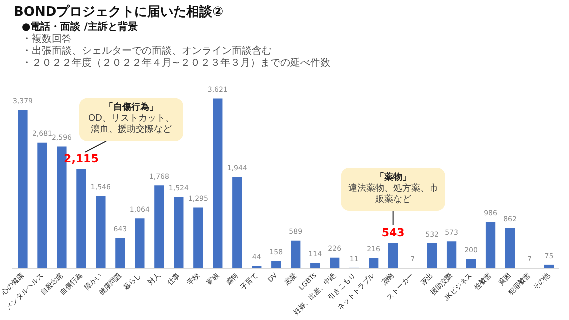 The height and width of the screenshot is (320, 569). What do you see at coordinates (47, 40) in the screenshot?
I see `text: ・複数回答` at bounding box center [47, 40].